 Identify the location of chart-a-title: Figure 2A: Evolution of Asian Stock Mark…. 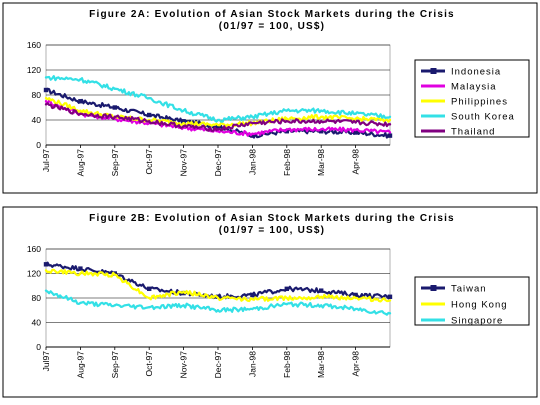
(272, 14).